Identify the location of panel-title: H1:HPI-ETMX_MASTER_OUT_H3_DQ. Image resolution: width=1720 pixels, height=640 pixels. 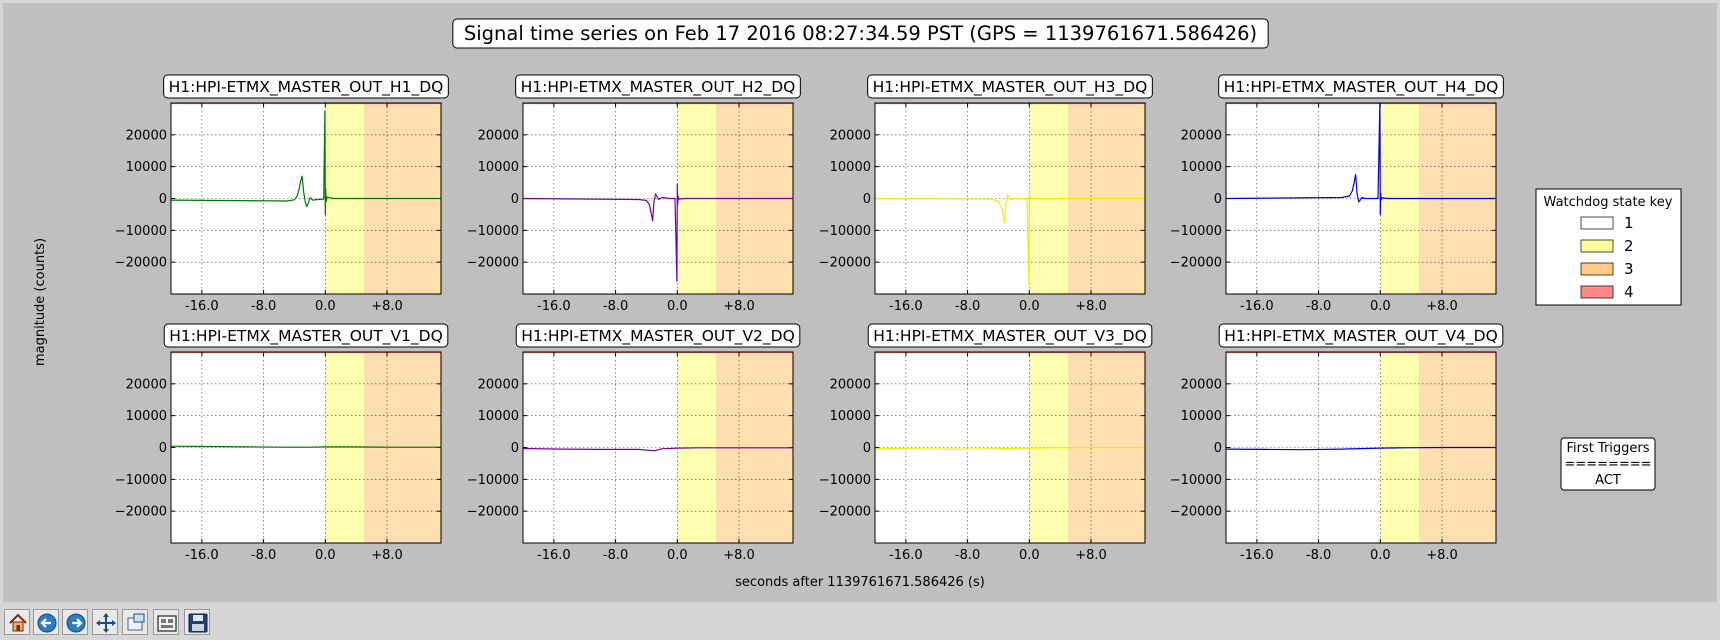
(1010, 87).